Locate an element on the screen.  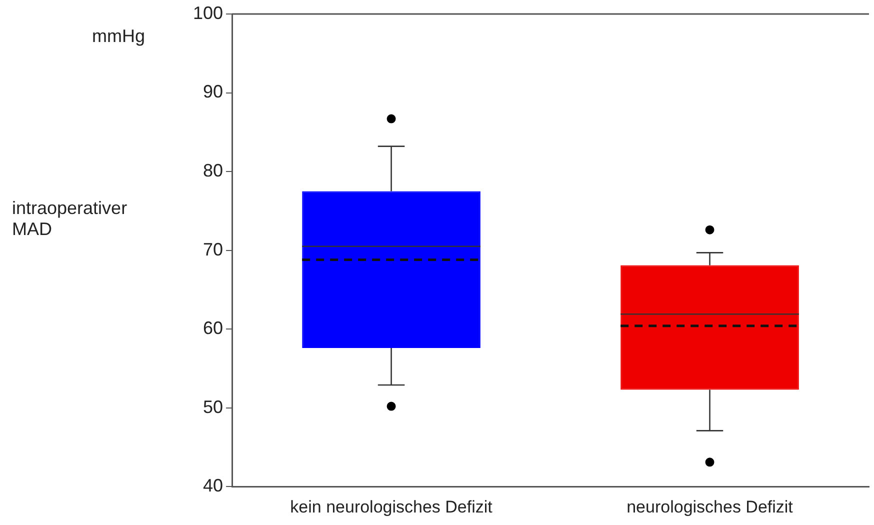
x-tick-label: neurologisches Defizit is located at coordinates (710, 506).